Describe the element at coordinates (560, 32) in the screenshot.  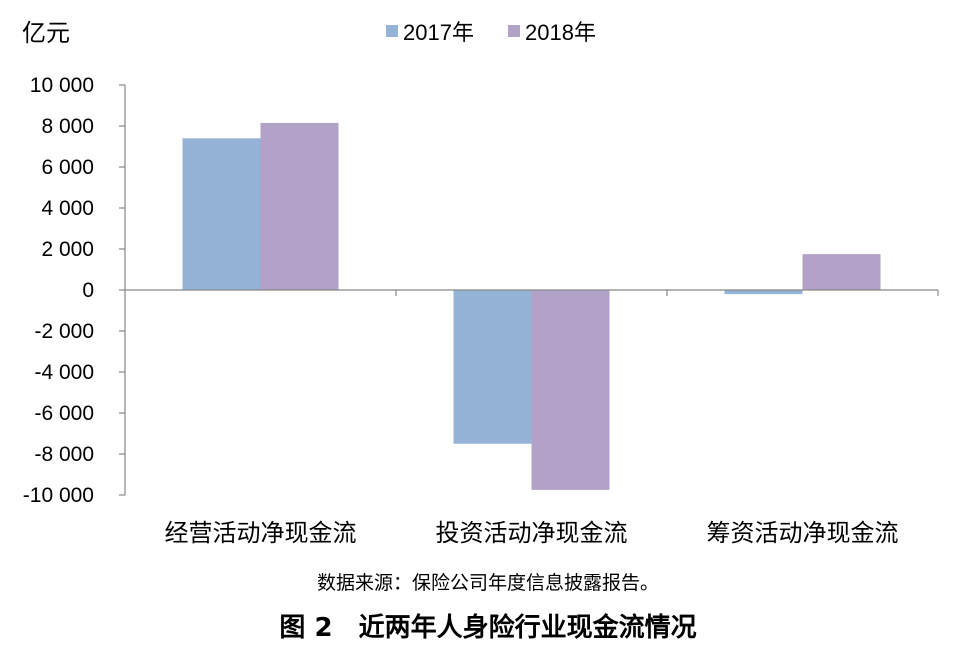
I see `legend-label: 2018年` at that location.